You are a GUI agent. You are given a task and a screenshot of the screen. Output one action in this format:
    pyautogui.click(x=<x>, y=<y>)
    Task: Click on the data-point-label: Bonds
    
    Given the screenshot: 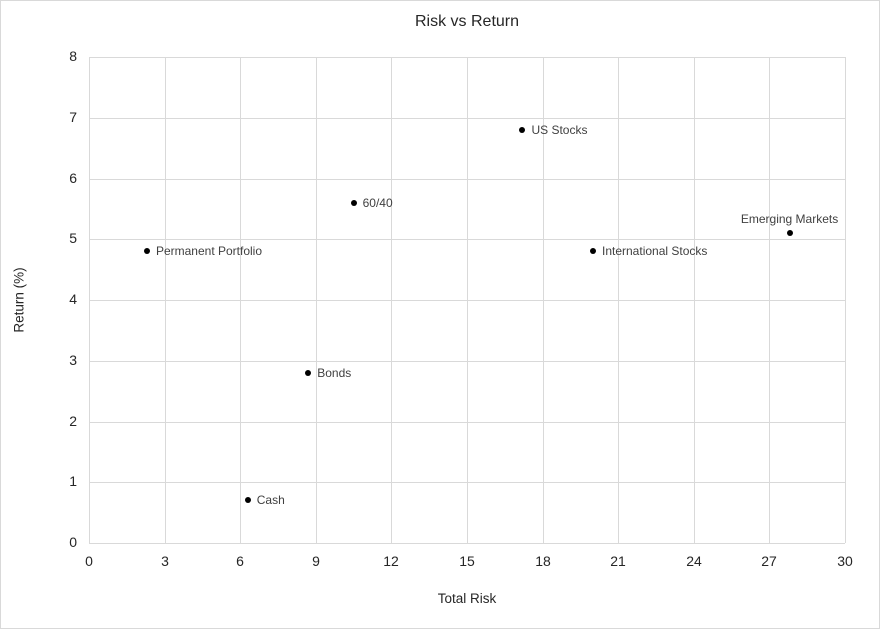 What is the action you would take?
    pyautogui.click(x=334, y=372)
    